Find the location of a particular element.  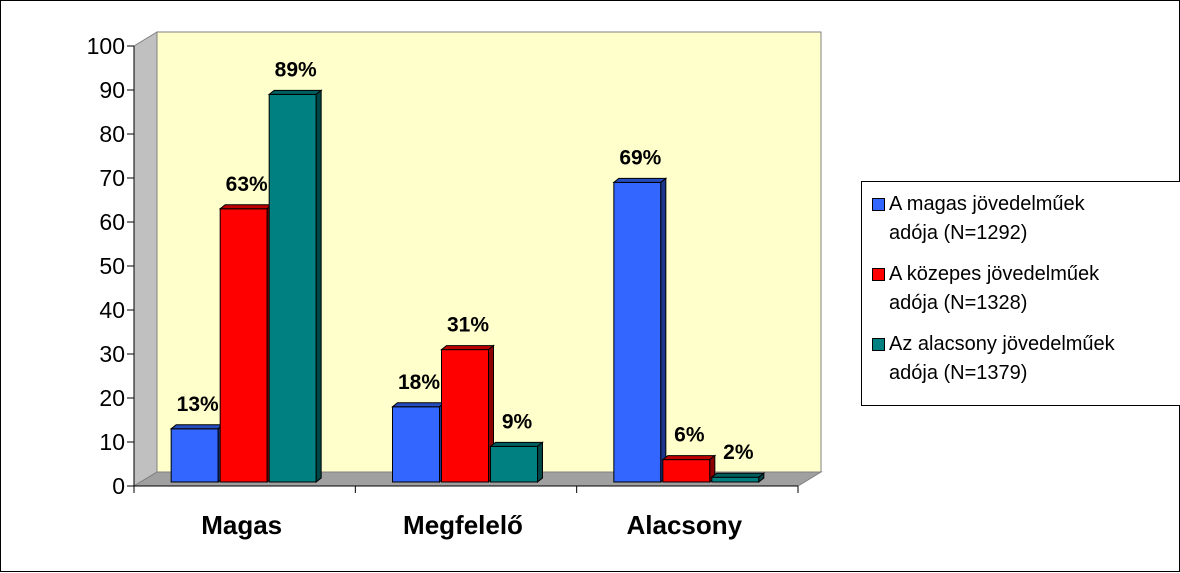

legend-label-high: A magas jövedelműek adója (N=1292) is located at coordinates (987, 218).